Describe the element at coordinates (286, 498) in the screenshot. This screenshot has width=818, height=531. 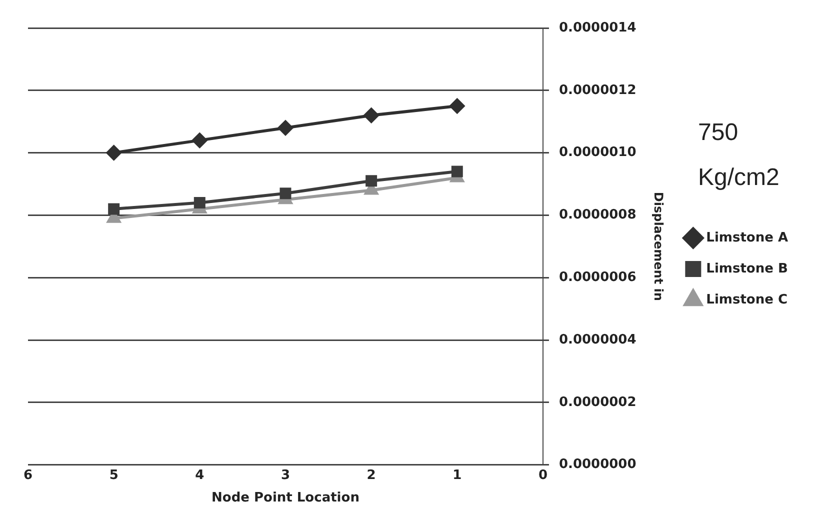
I see `x-axis-title: Node Point Location` at that location.